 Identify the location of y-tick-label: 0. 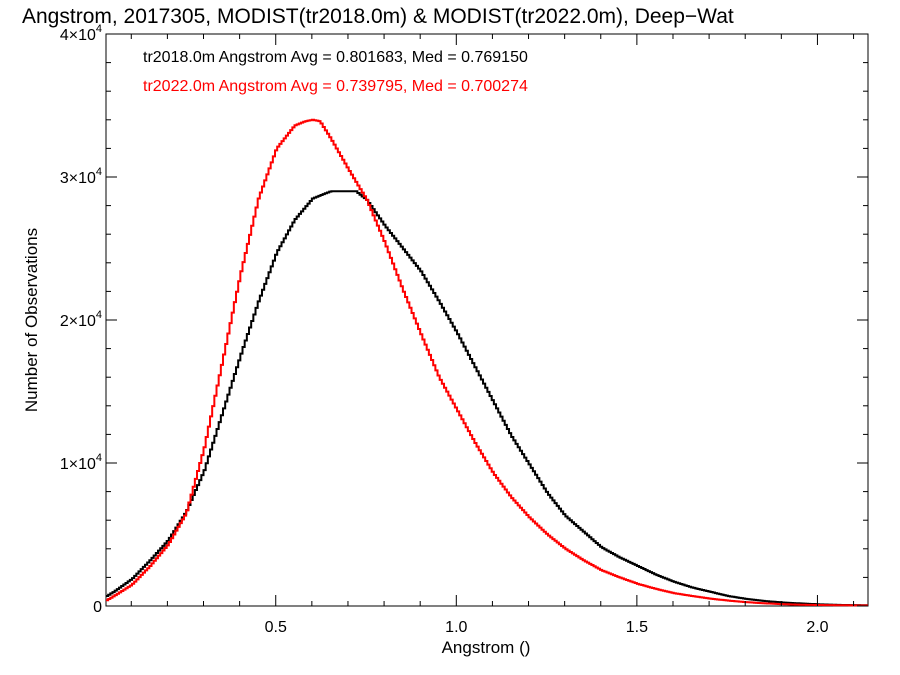
(97, 607).